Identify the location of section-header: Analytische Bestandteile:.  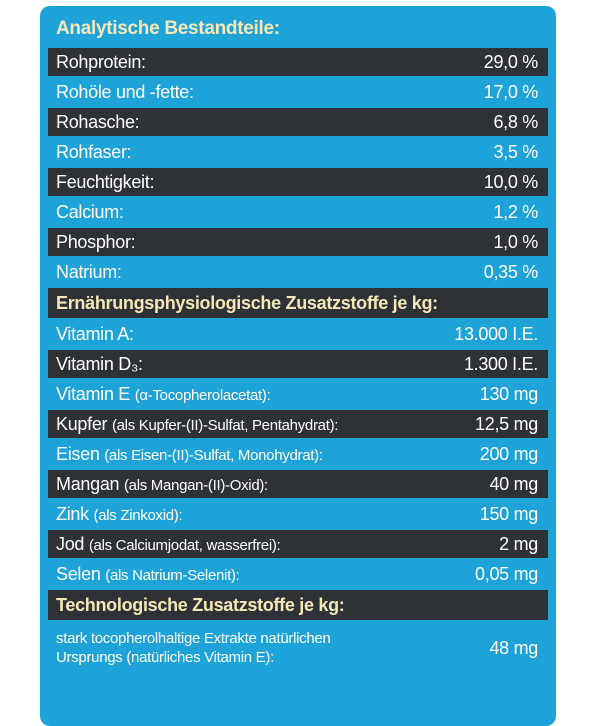
(298, 29).